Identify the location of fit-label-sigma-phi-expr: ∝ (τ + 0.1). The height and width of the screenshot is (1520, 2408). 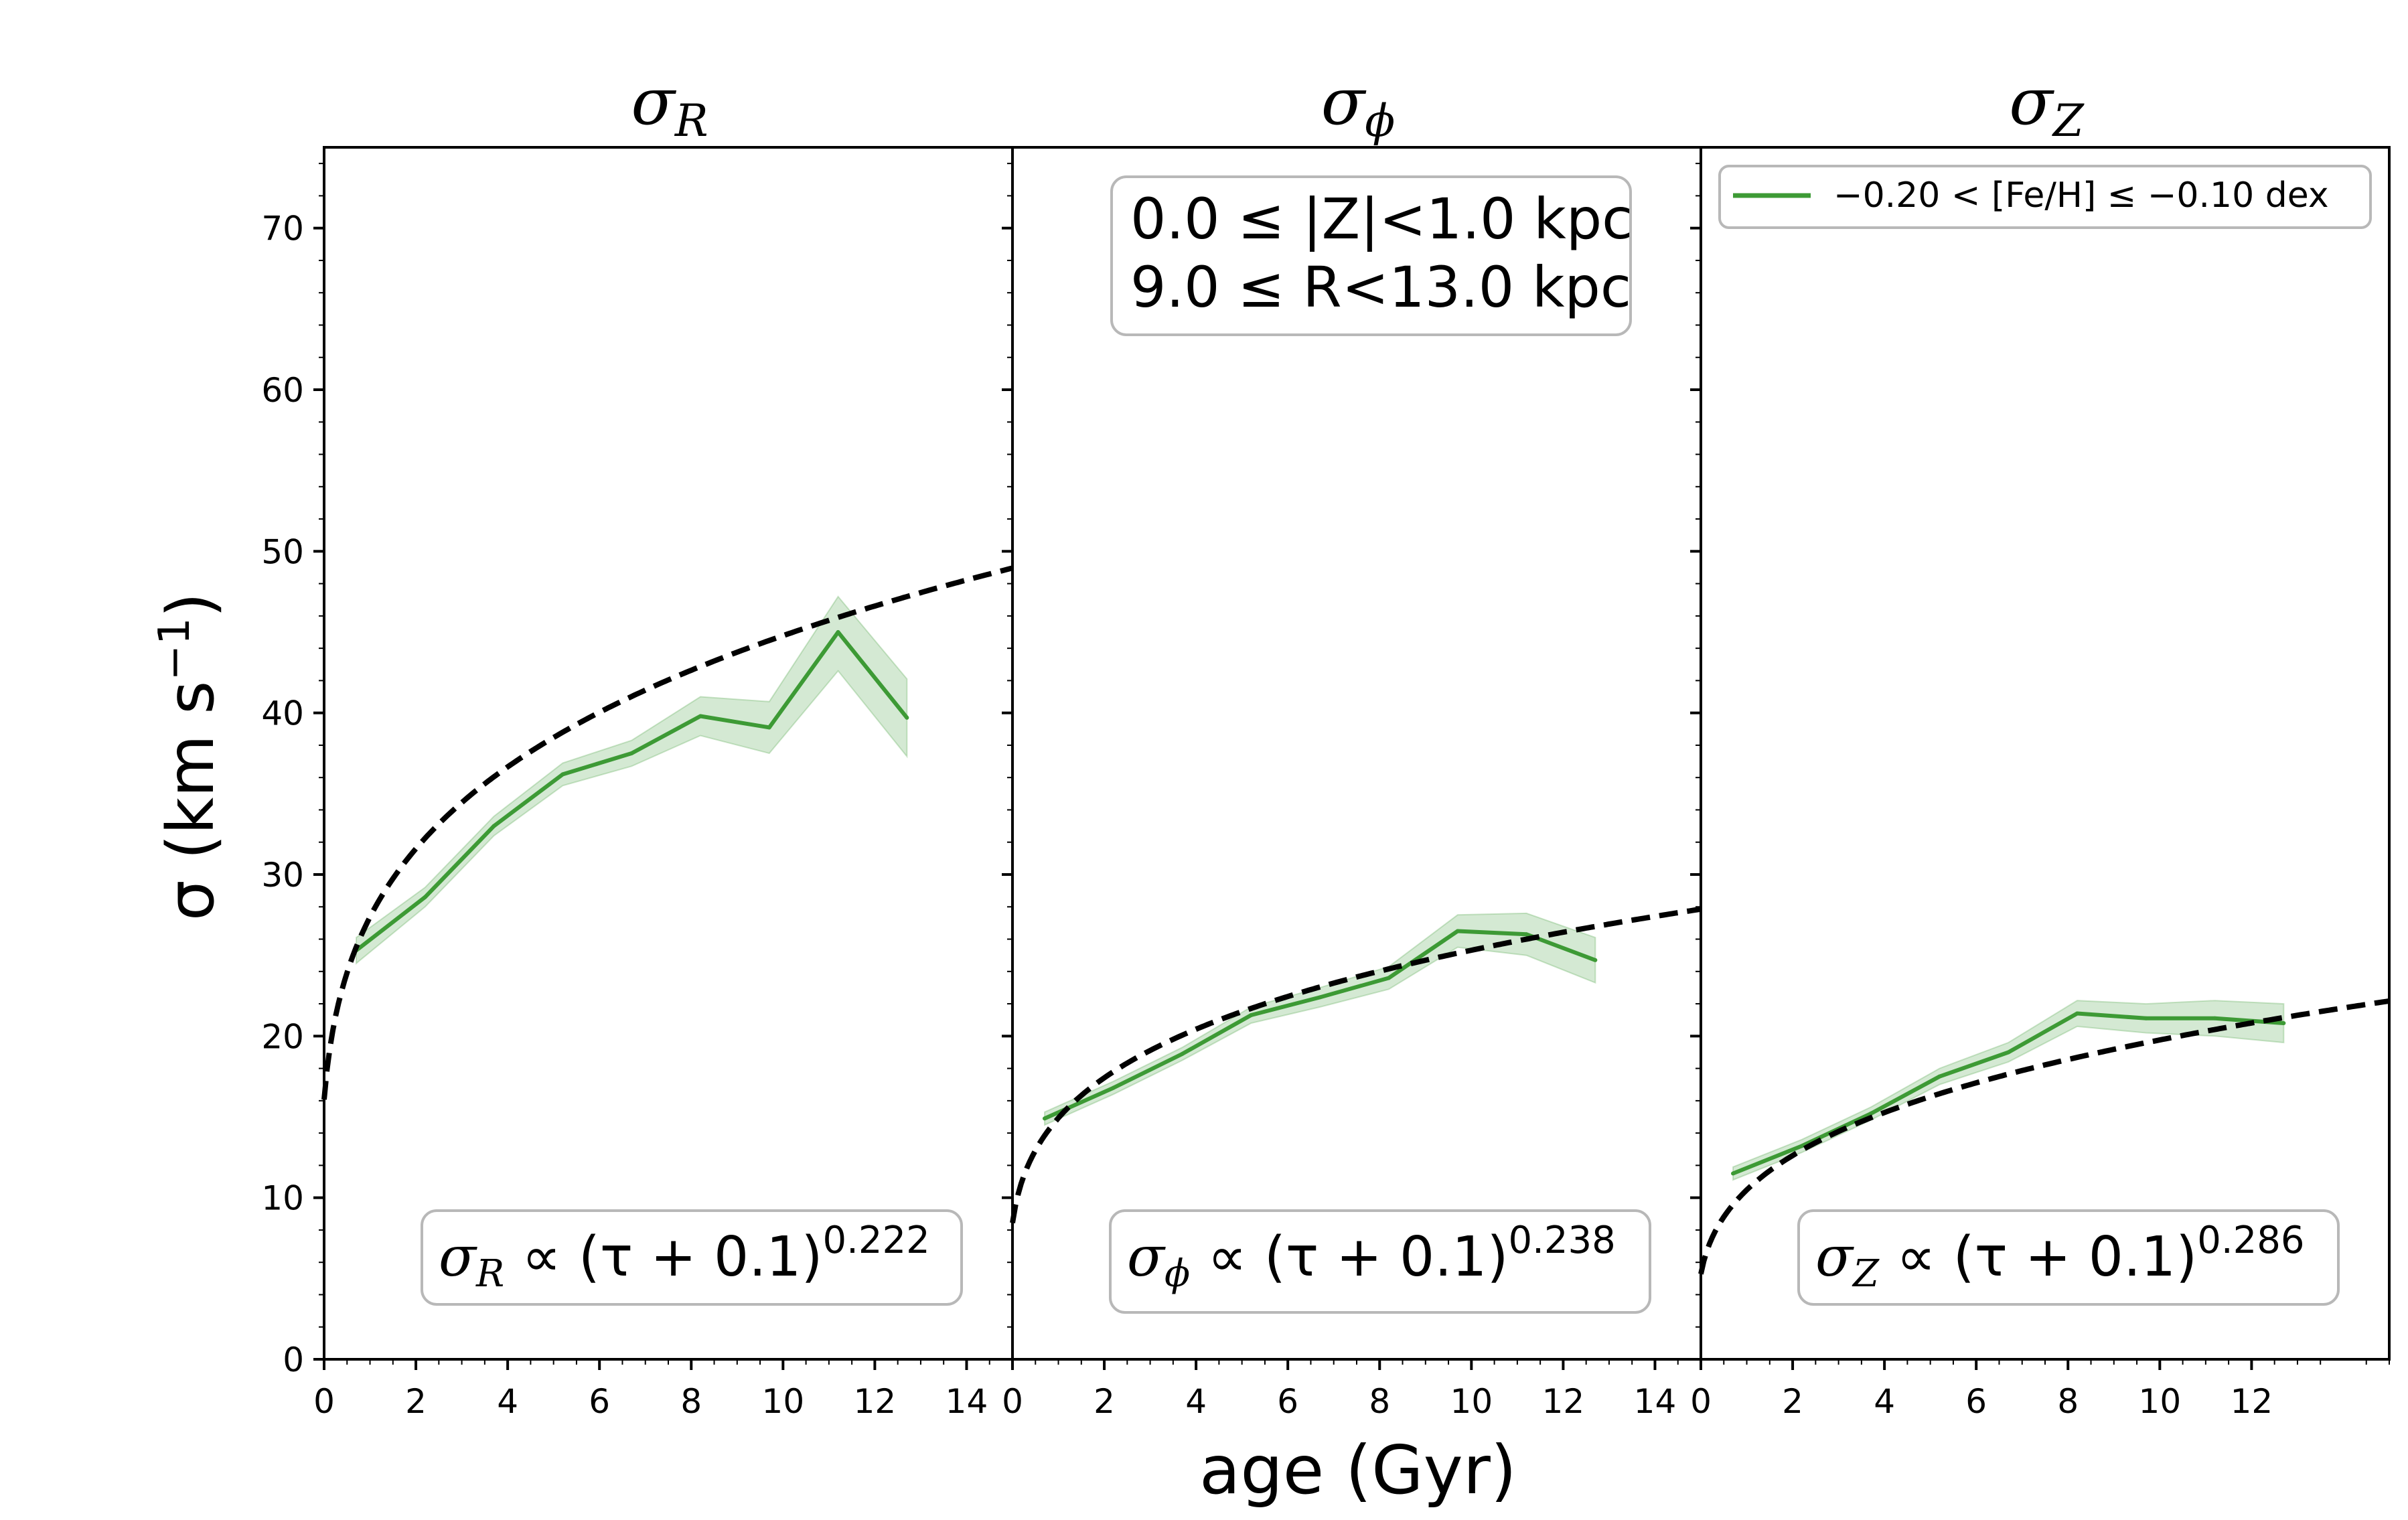
(1349, 1257).